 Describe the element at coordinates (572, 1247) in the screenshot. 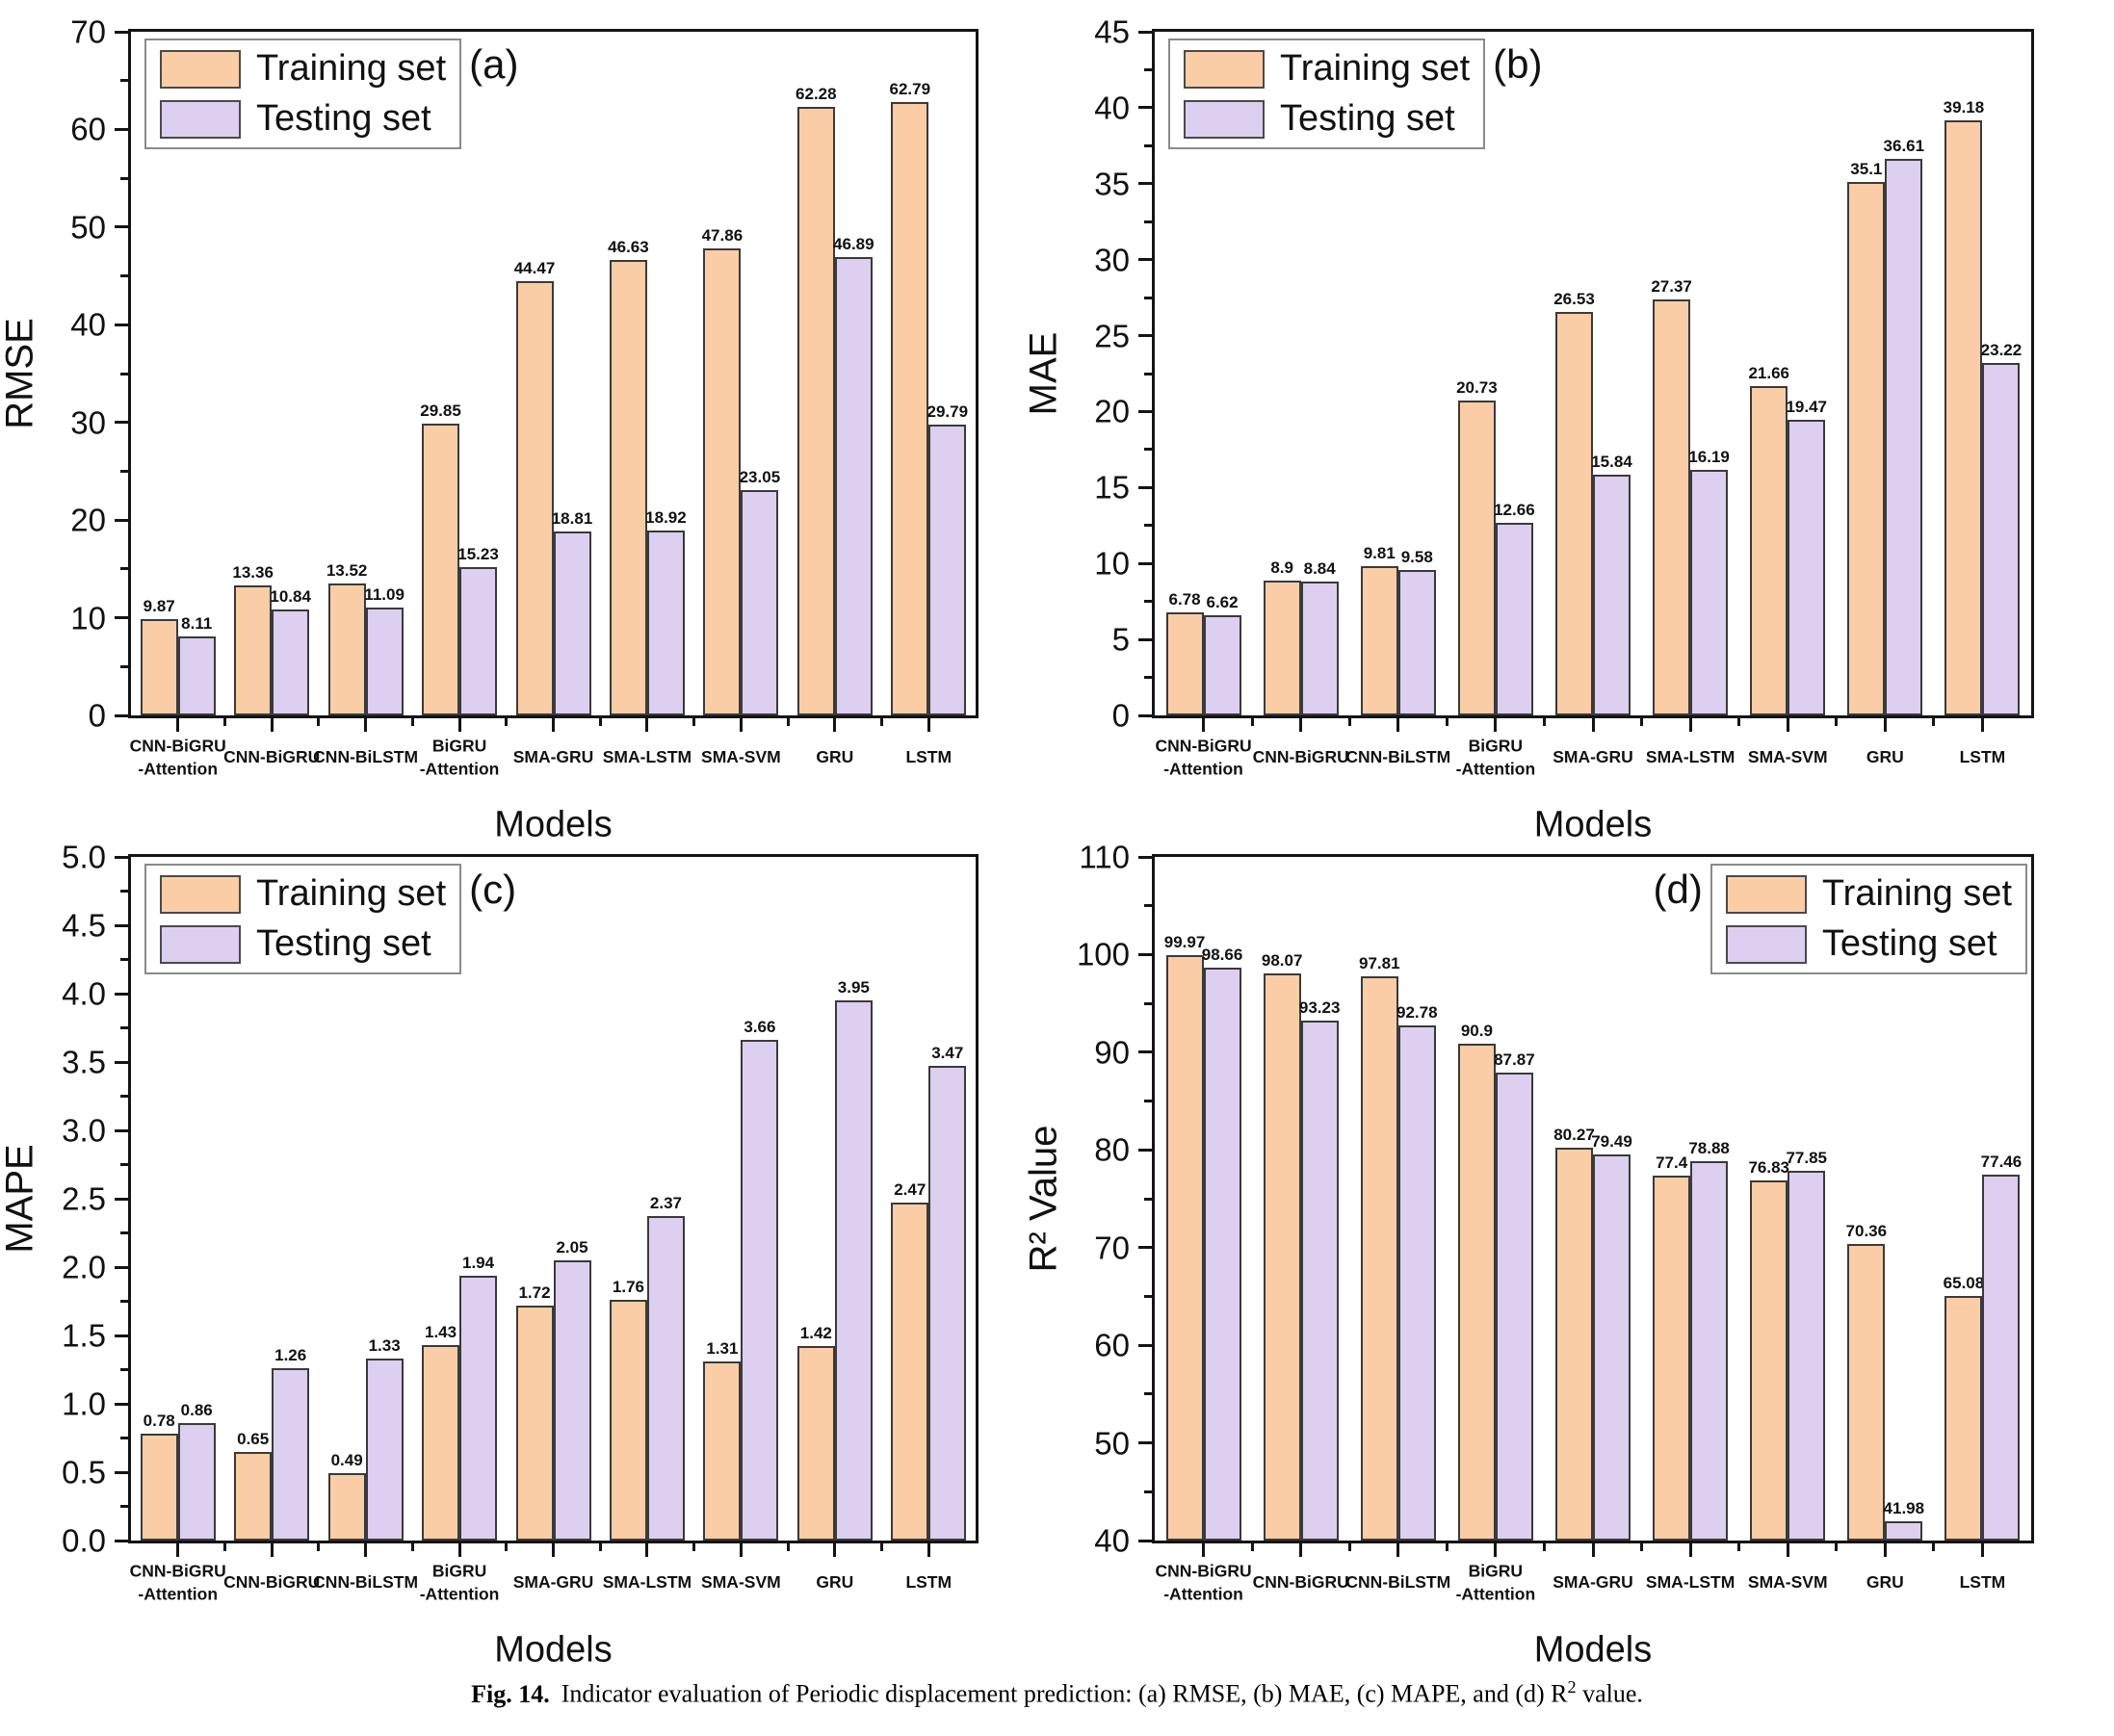

I see `bar-value-label: 2.05` at that location.